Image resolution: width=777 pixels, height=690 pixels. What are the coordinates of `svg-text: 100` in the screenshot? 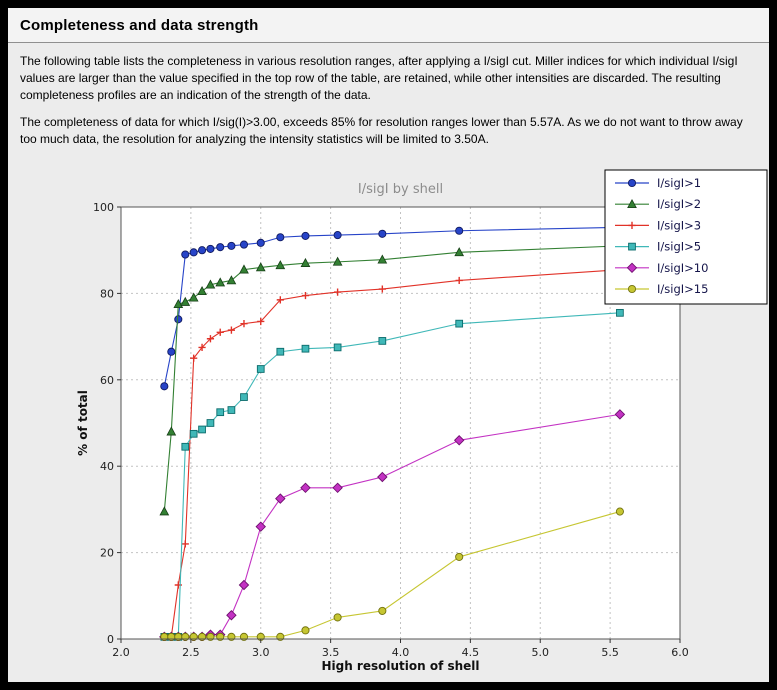 It's located at (103, 207).